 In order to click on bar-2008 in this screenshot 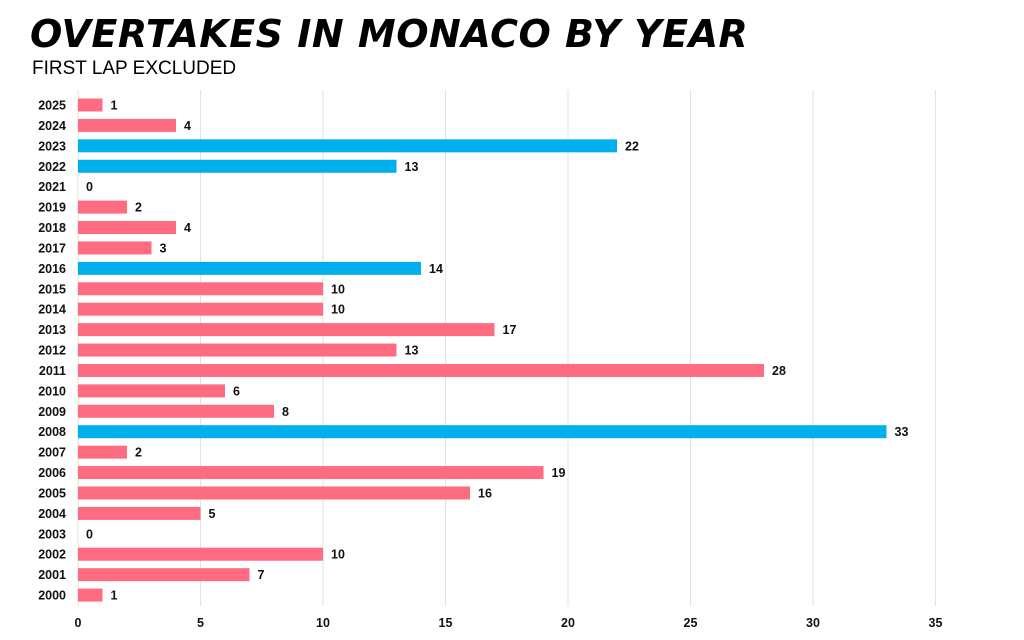, I will do `click(482, 432)`.